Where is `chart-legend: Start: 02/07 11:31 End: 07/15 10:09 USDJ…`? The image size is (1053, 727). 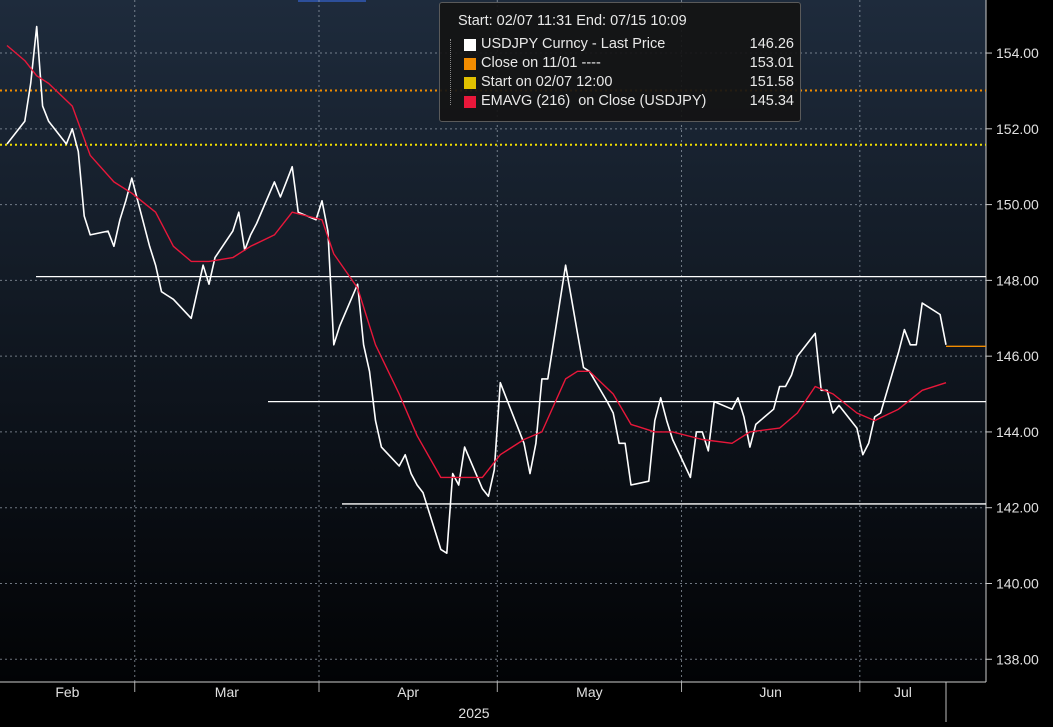 chart-legend: Start: 02/07 11:31 End: 07/15 10:09 USDJ… is located at coordinates (620, 62).